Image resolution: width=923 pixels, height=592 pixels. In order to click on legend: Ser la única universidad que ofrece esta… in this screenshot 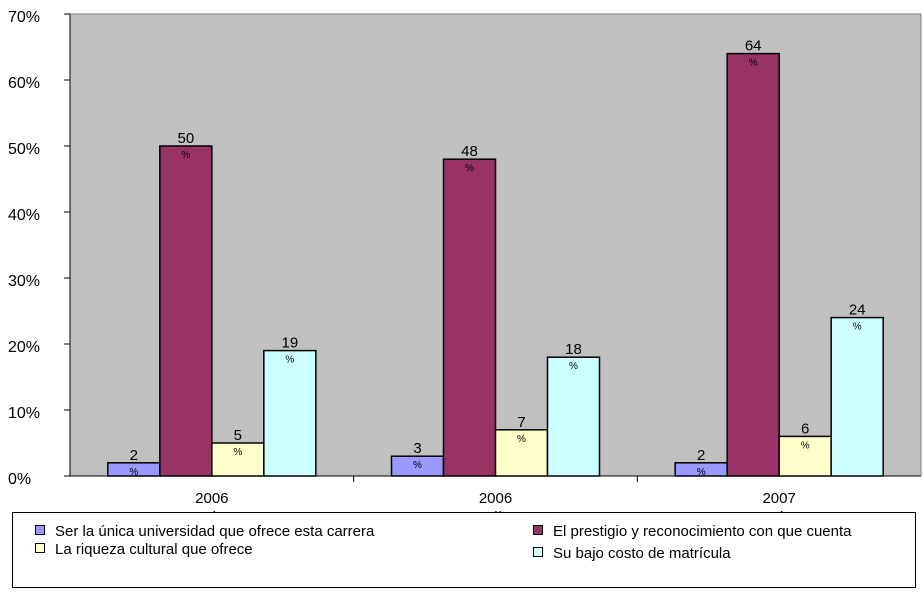, I will do `click(464, 550)`.